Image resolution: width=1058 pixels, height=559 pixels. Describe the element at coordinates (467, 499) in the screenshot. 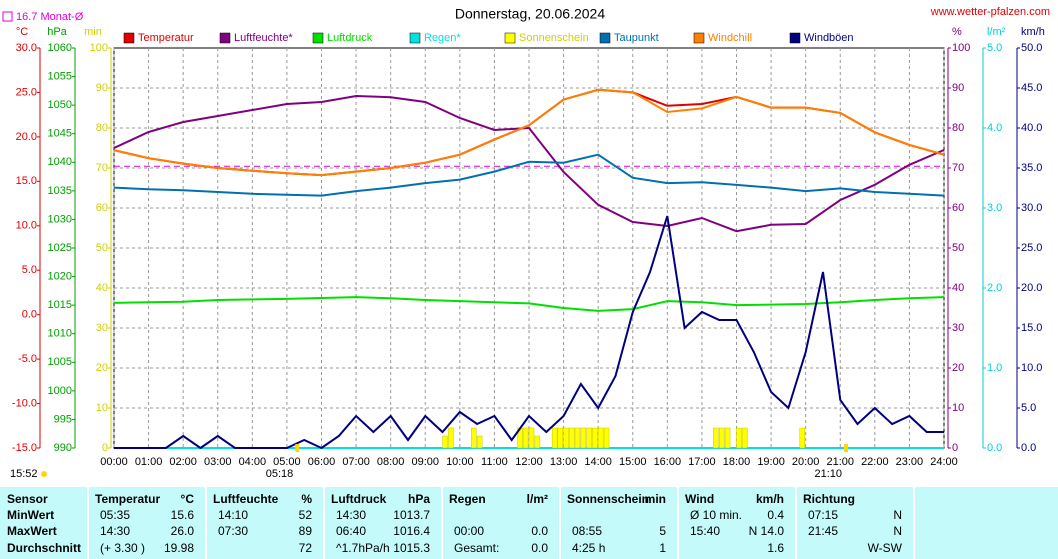

I see `column-header: Regen` at that location.